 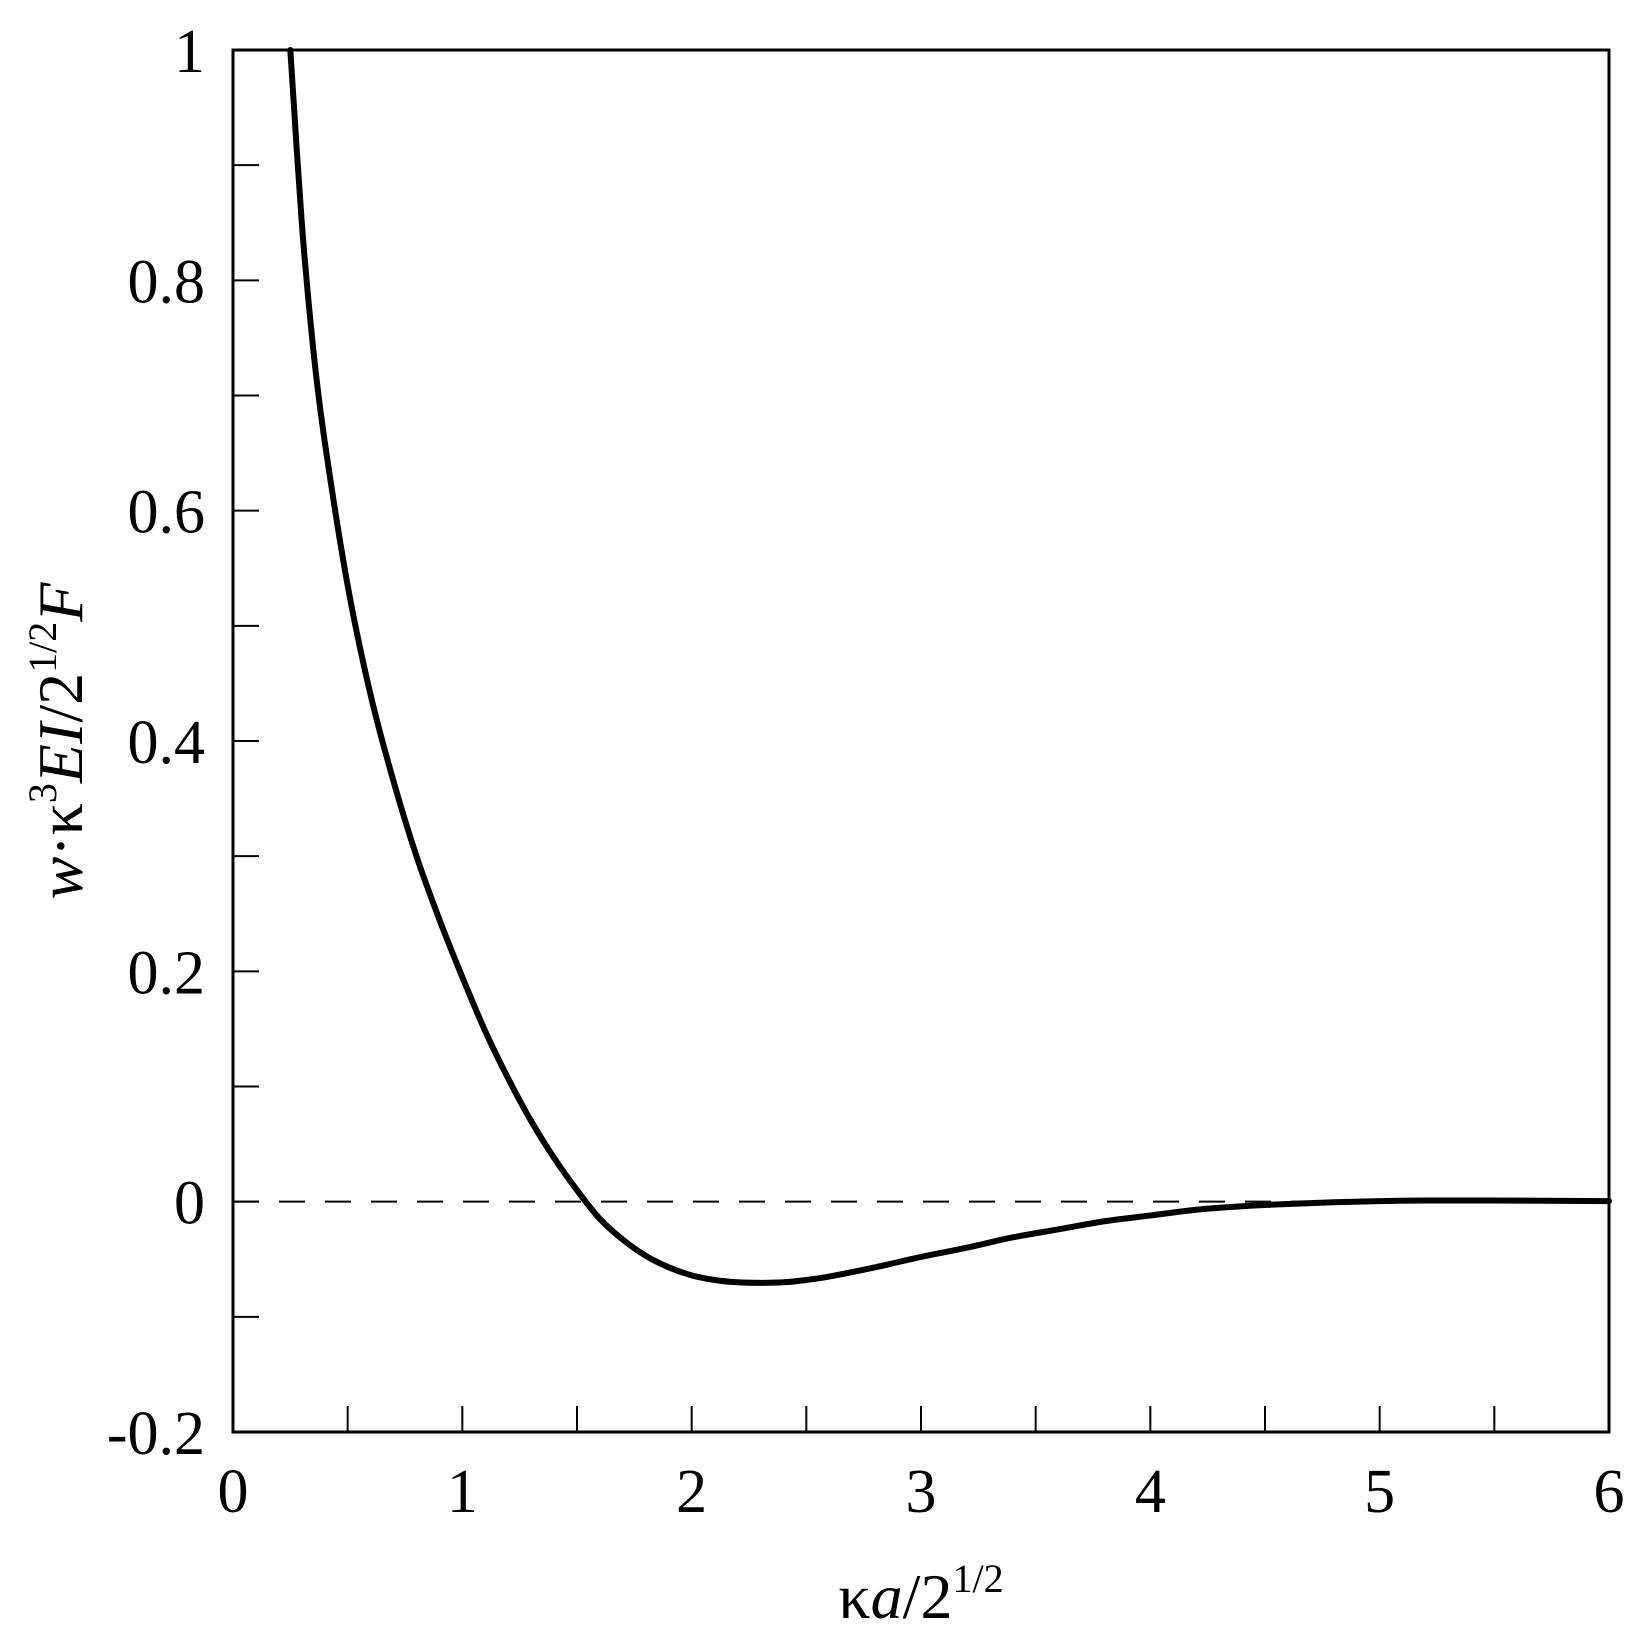 I want to click on x-tick-label: 5, so click(x=1379, y=1492).